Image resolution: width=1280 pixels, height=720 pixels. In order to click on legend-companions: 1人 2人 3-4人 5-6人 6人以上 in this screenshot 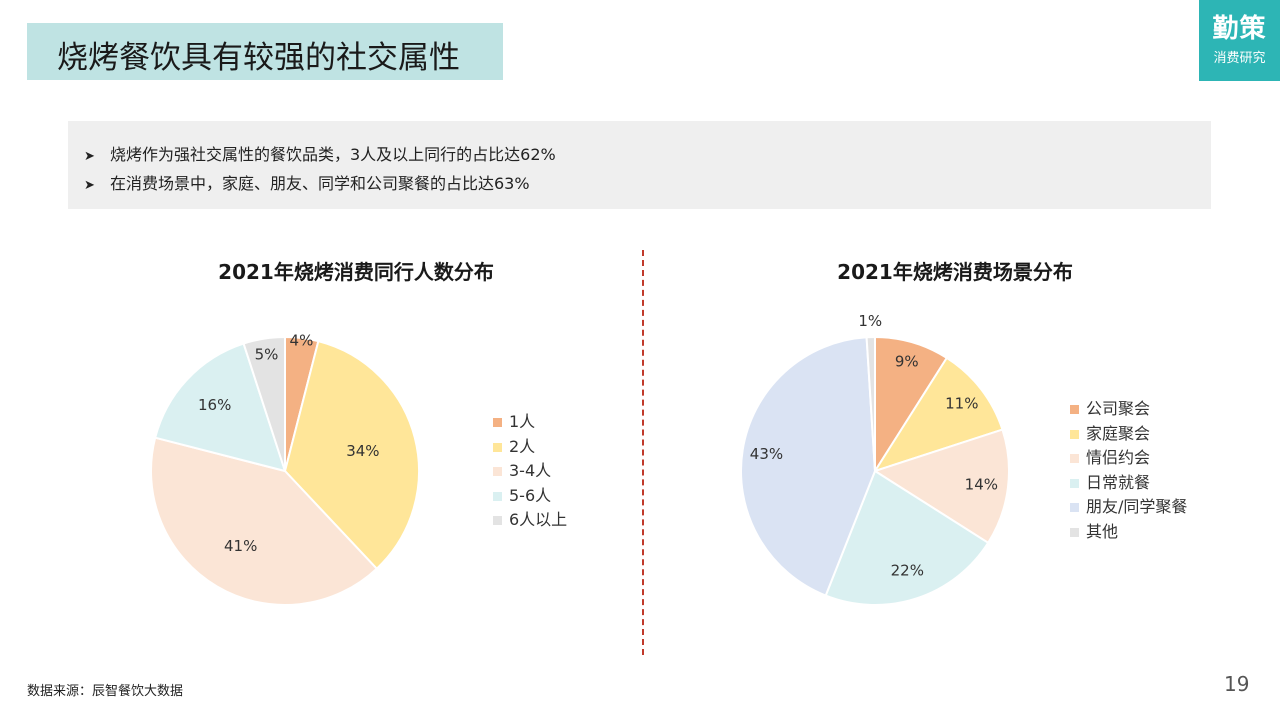, I will do `click(530, 471)`.